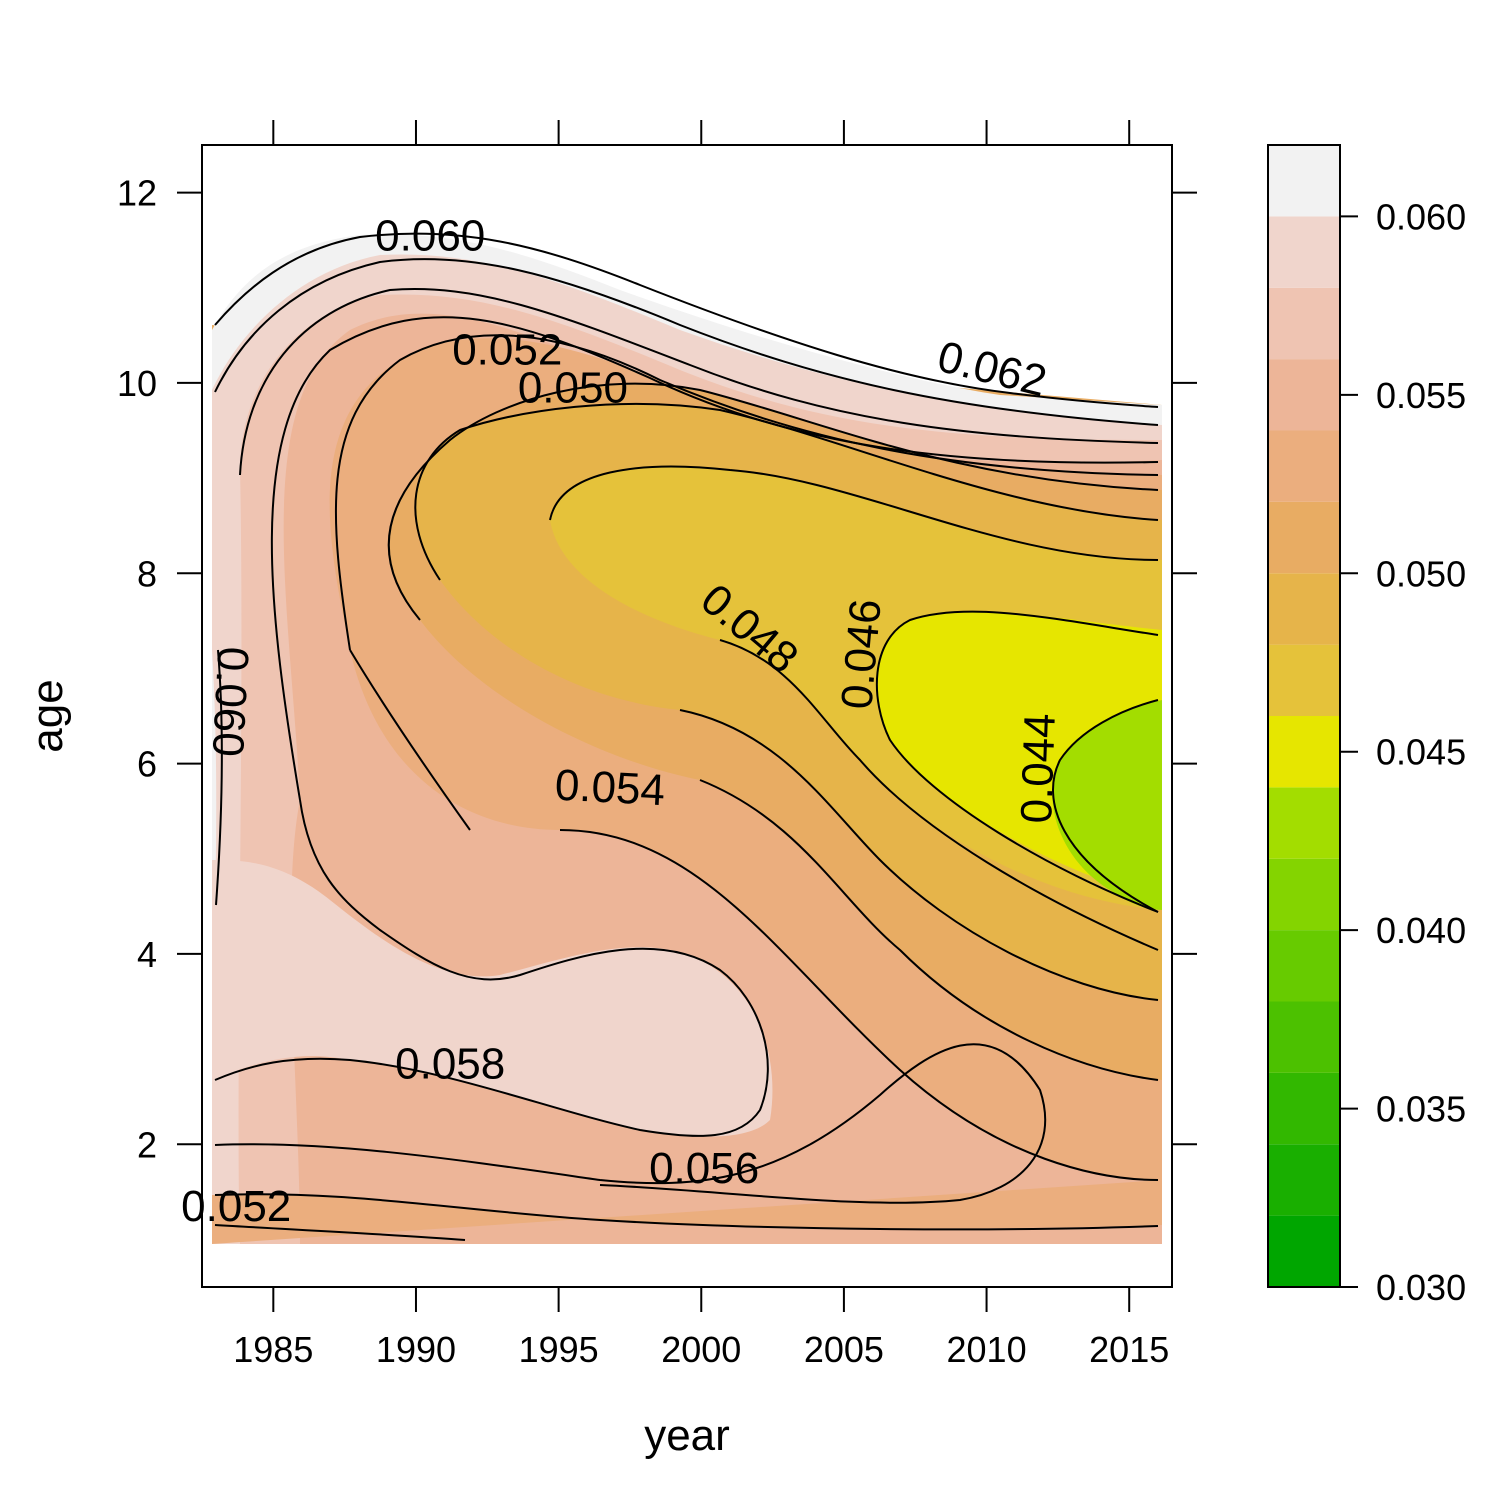 The image size is (1500, 1500). I want to click on x-tick-label: 2000, so click(701, 1349).